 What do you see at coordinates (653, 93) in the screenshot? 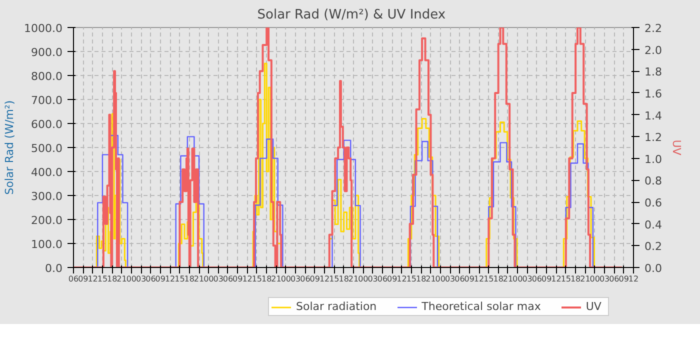
I see `y2-tick-label: 1.6` at bounding box center [653, 93].